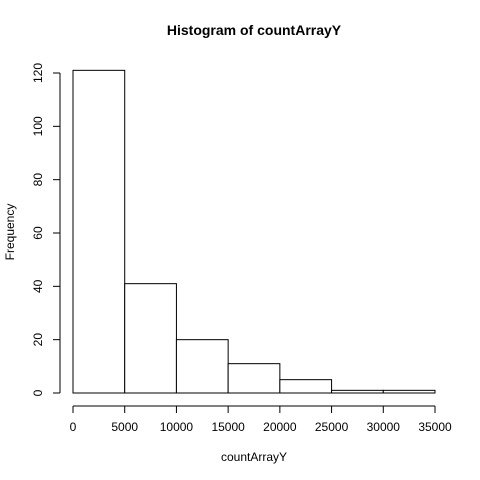 The width and height of the screenshot is (480, 480). Describe the element at coordinates (10, 232) in the screenshot. I see `y-axis-label: Frequency` at that location.